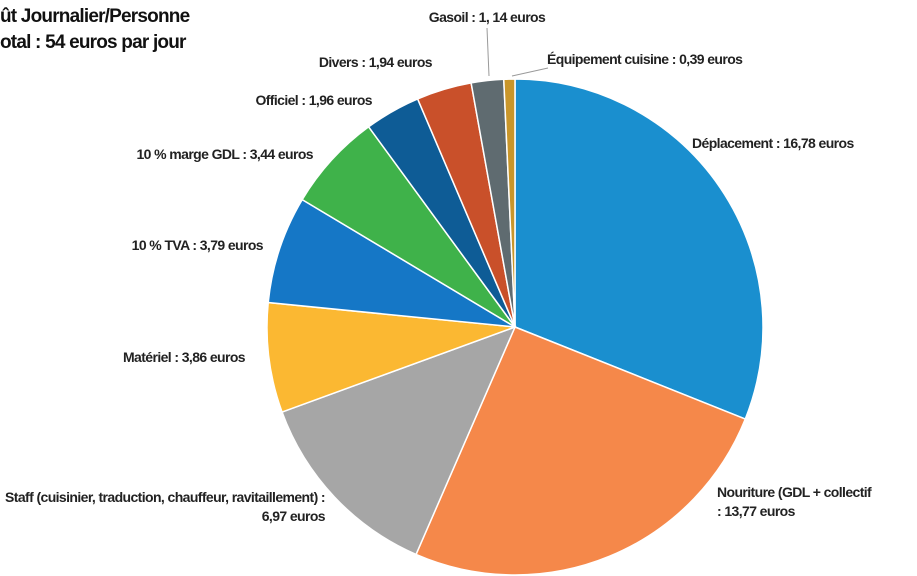 This screenshot has height=576, width=917. Describe the element at coordinates (184, 357) in the screenshot. I see `slice-label: Matériel : 3,86 euros` at that location.